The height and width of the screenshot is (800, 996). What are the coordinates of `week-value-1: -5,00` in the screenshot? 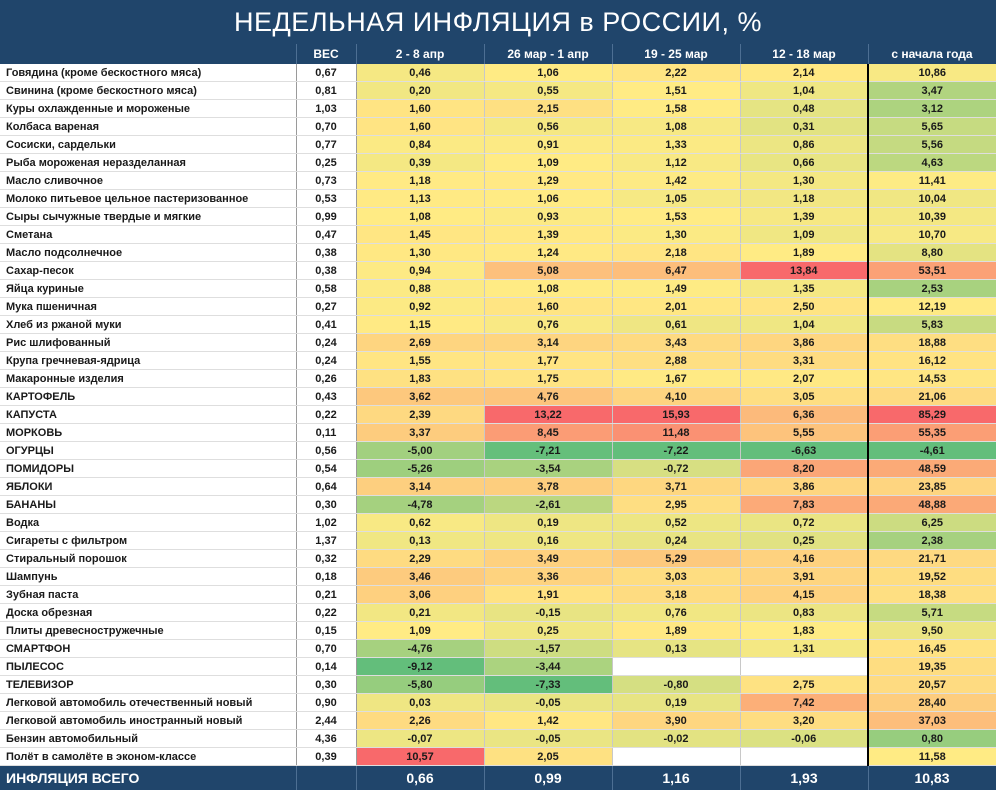 It's located at (420, 450).